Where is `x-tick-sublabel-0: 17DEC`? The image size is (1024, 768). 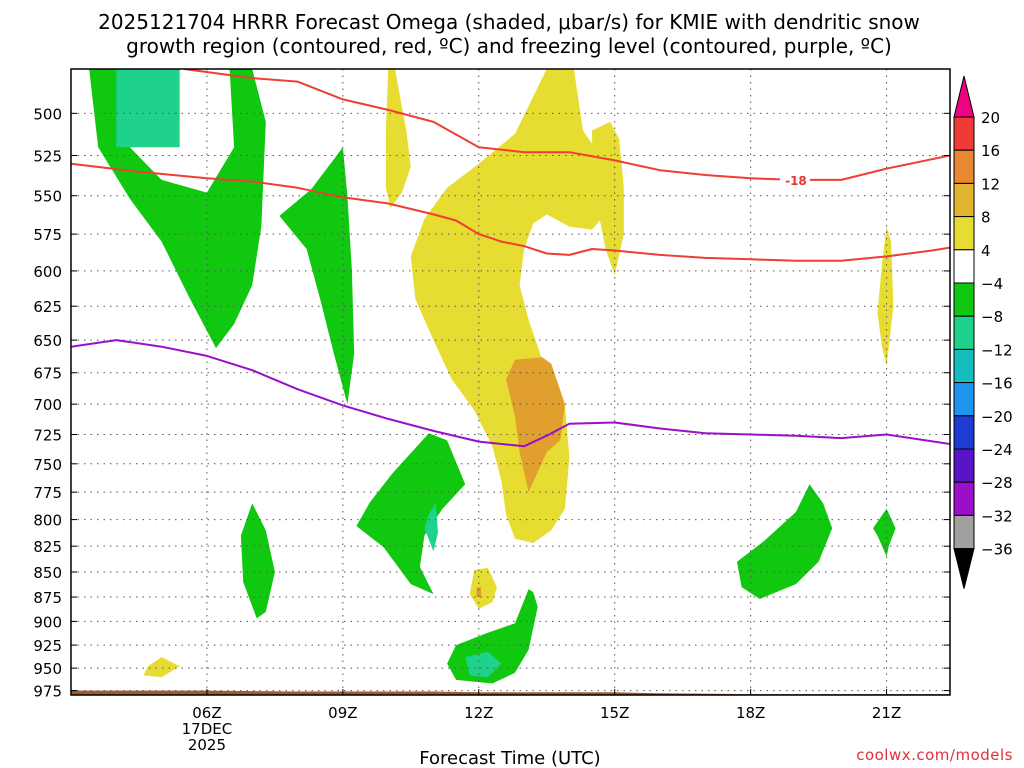
x-tick-sublabel-0: 17DEC is located at coordinates (207, 729).